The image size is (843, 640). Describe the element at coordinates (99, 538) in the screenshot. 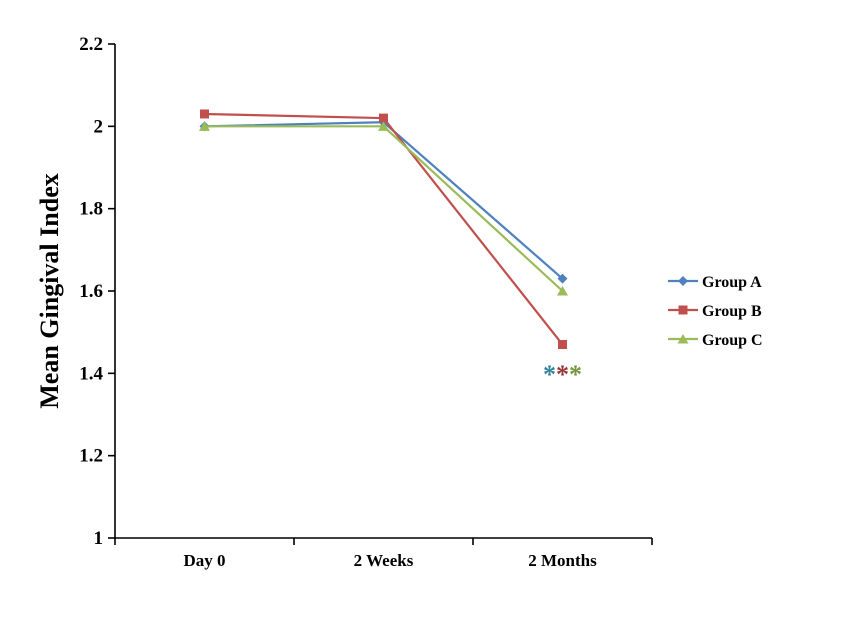

I see `y-tick-label: 1` at that location.